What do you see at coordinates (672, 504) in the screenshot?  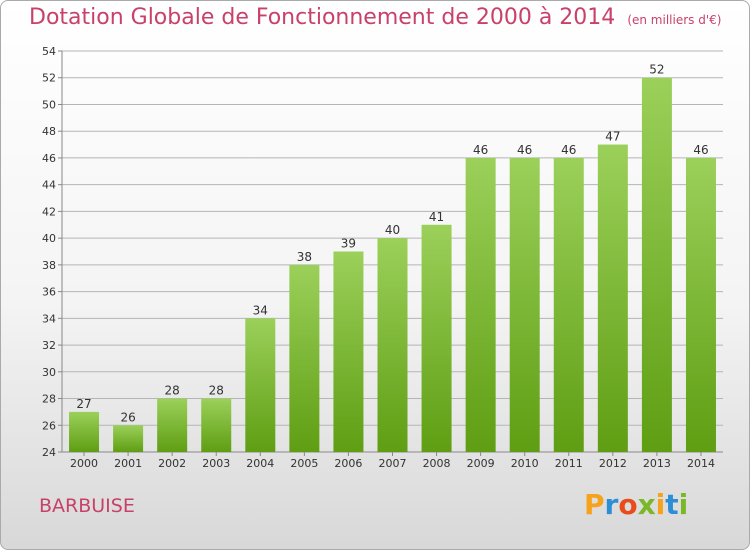 I see `logo-letter: t` at bounding box center [672, 504].